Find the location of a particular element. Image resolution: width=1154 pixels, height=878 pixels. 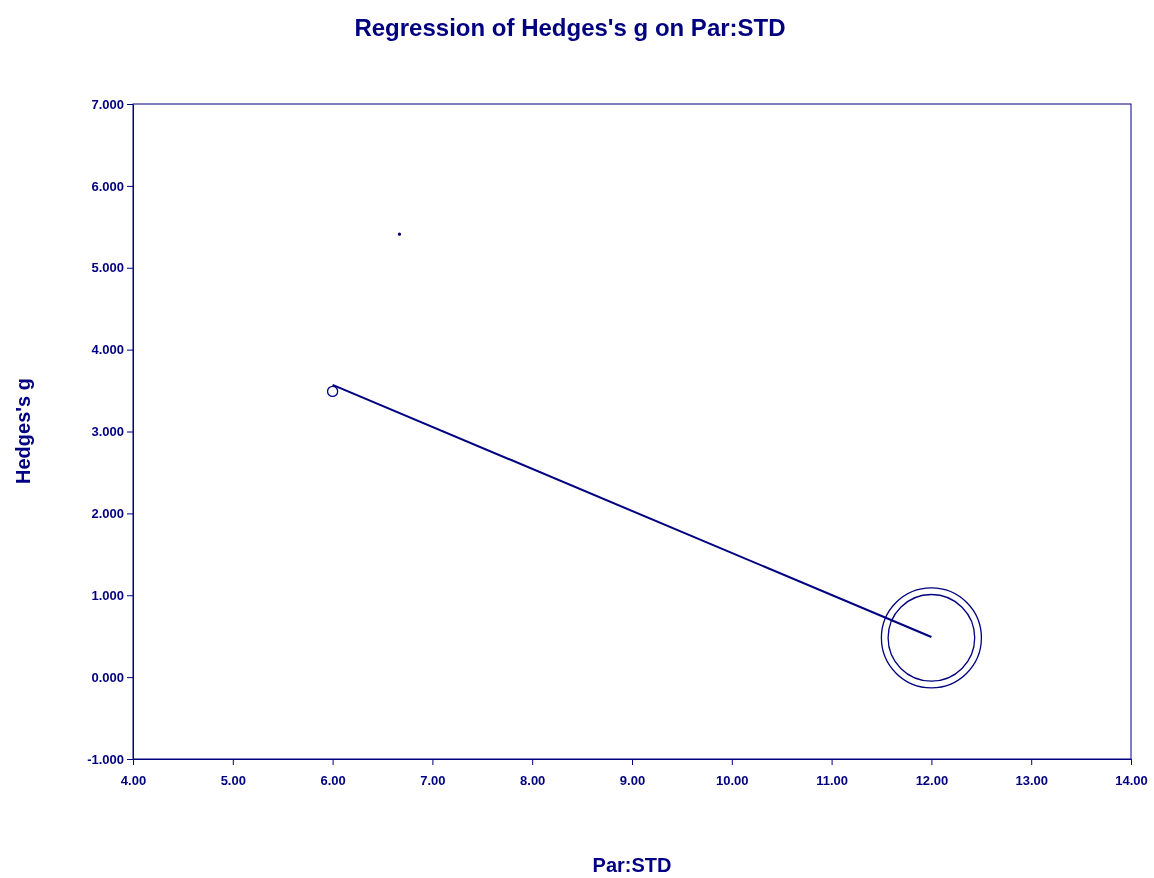

y-tick-label: 0.000 is located at coordinates (107, 677).